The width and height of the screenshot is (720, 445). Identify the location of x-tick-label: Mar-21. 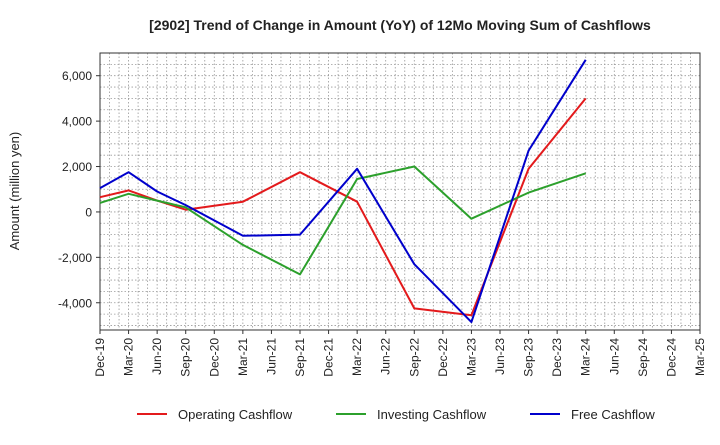
(243, 357).